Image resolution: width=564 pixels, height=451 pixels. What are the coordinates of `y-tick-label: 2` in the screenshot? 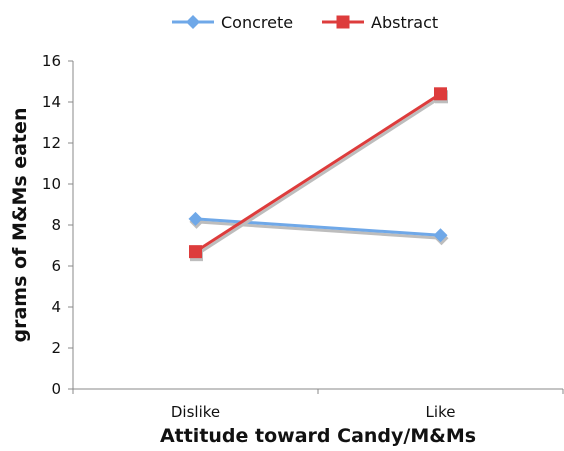 It's located at (56, 348).